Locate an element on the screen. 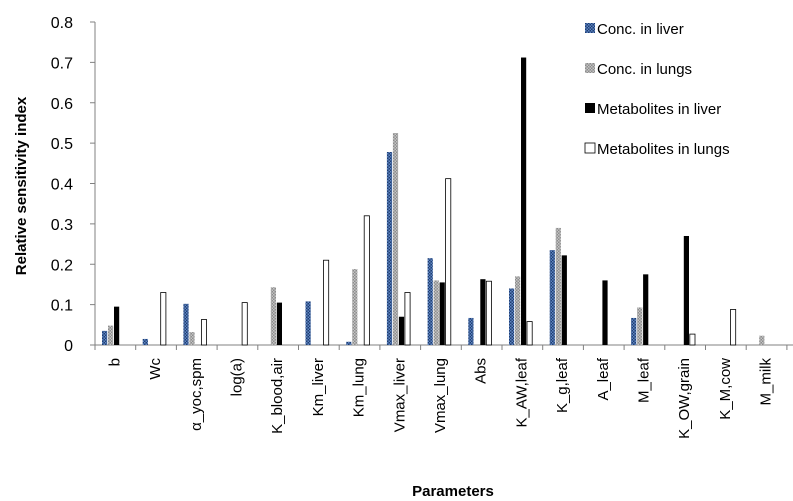  x-tick-label: b is located at coordinates (114, 362).